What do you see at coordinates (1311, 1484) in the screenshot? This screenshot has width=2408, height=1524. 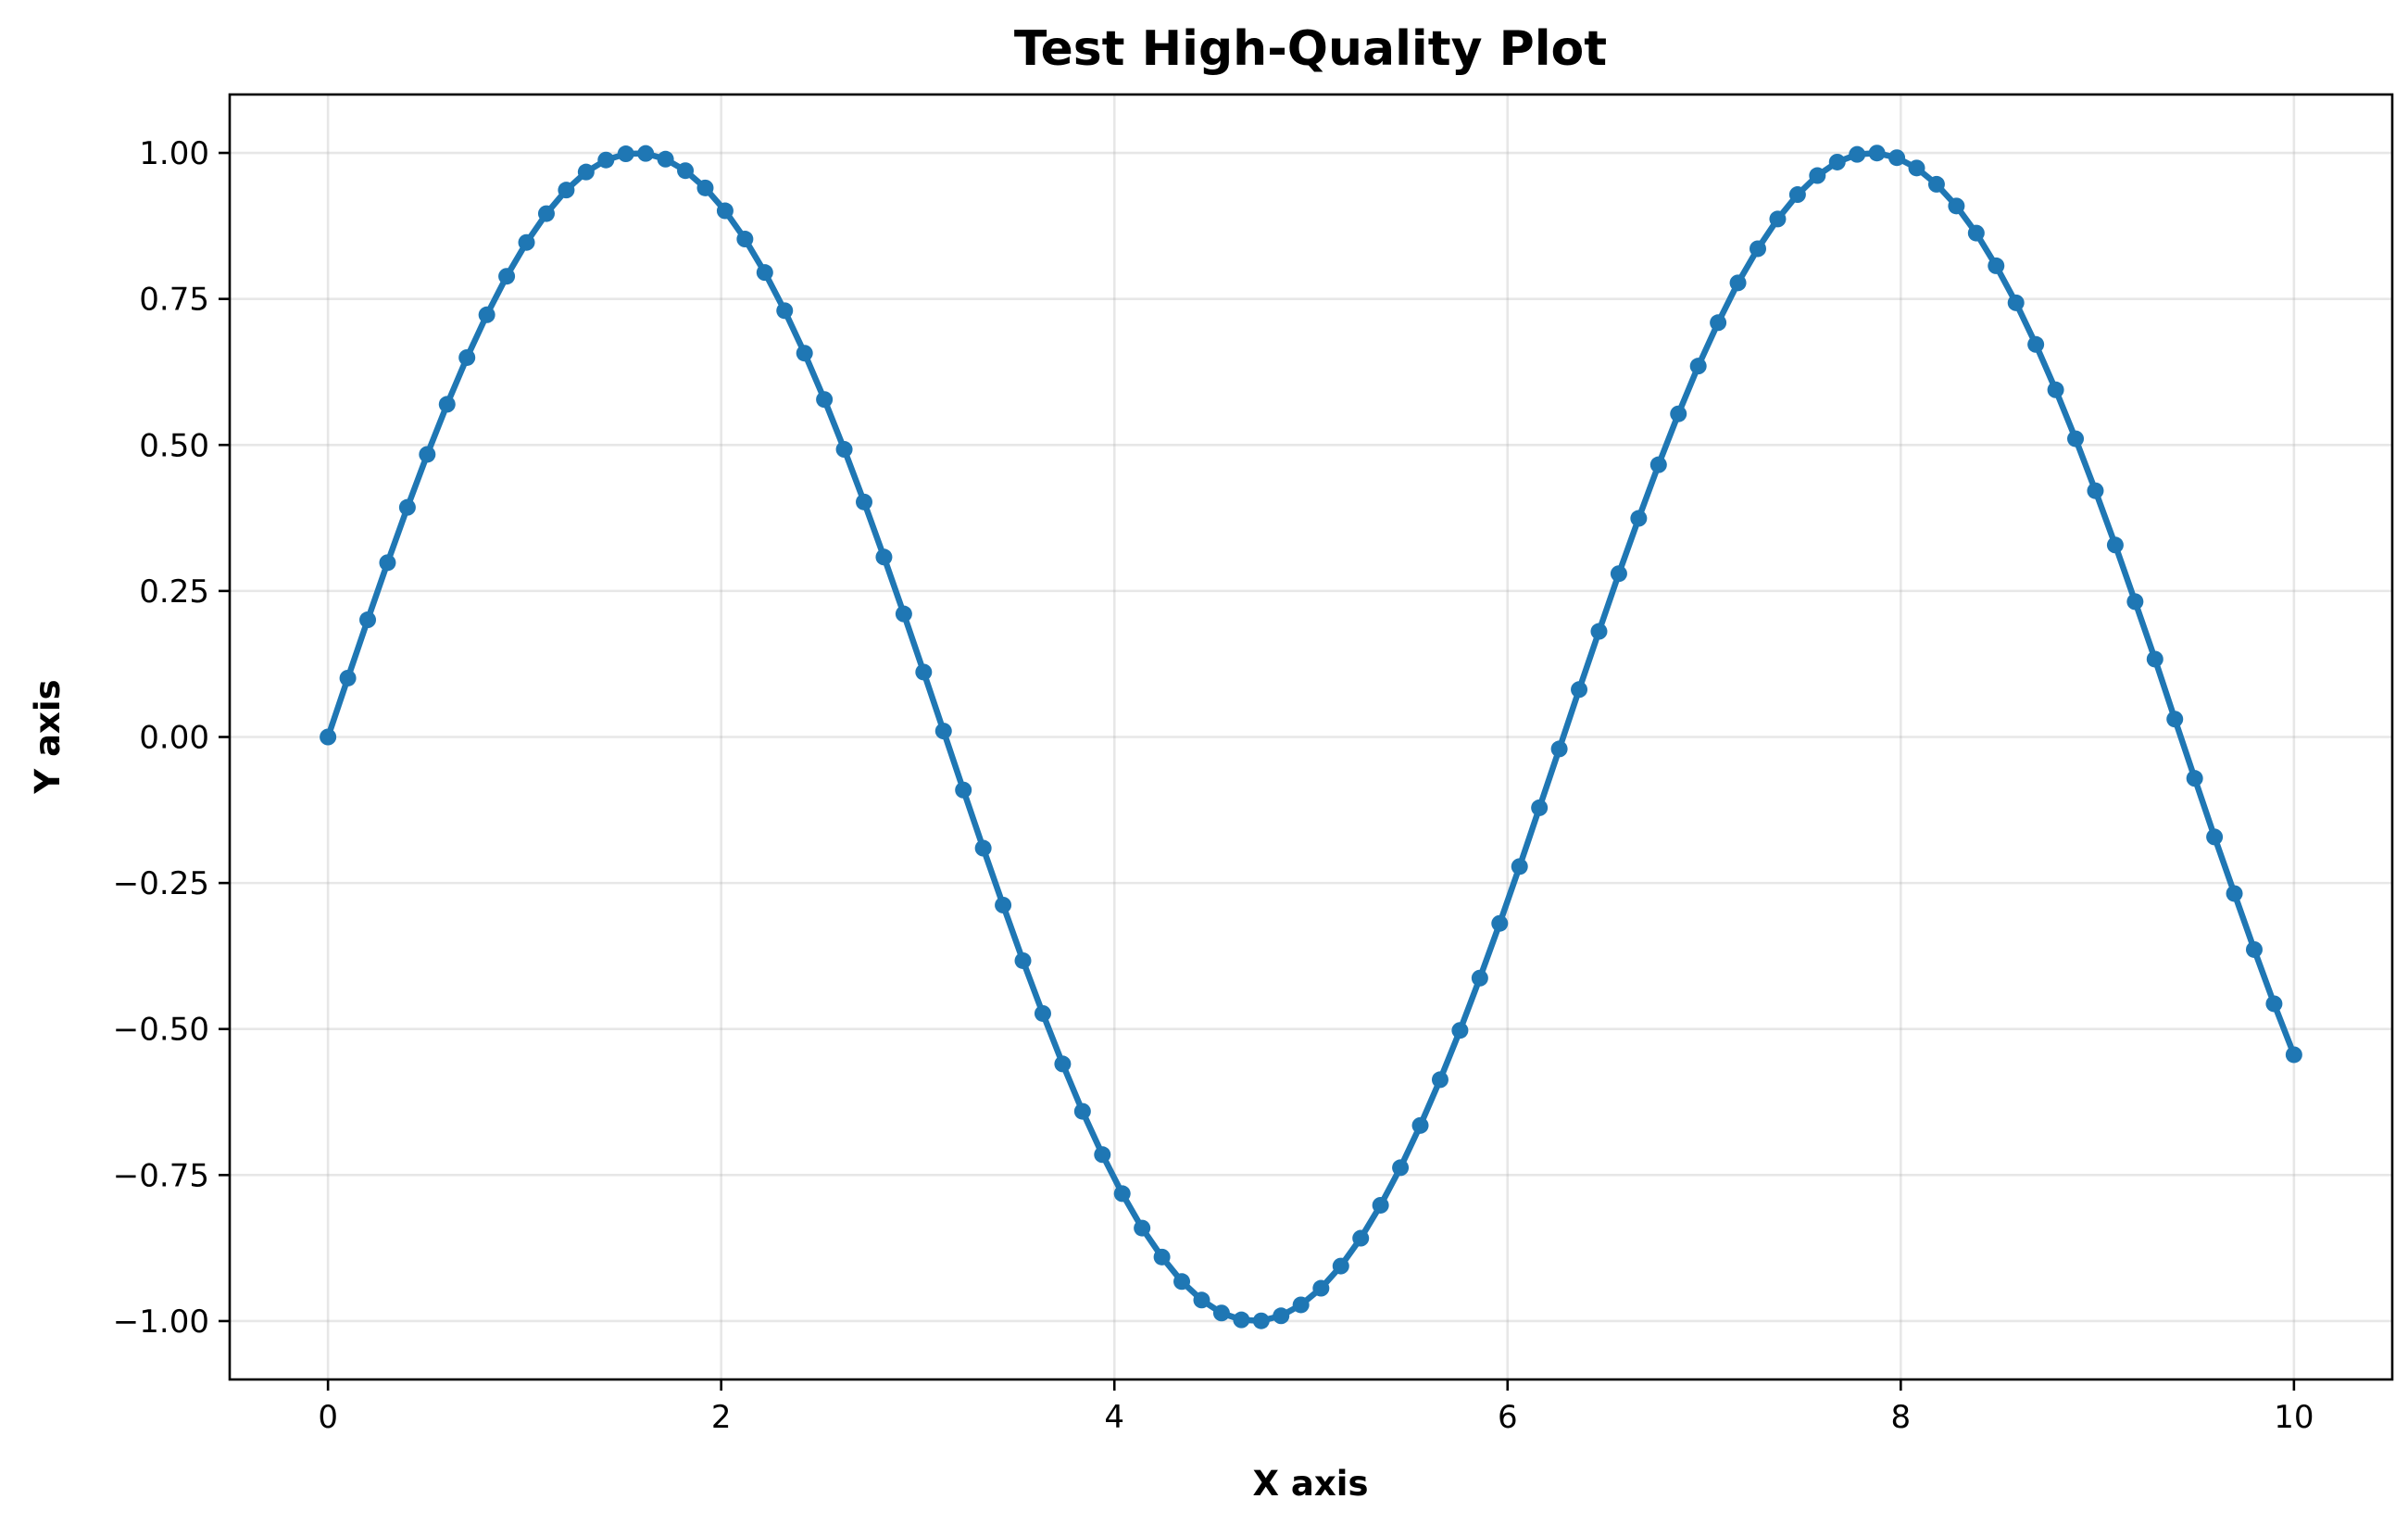 I see `x-axis-label: X axis` at bounding box center [1311, 1484].